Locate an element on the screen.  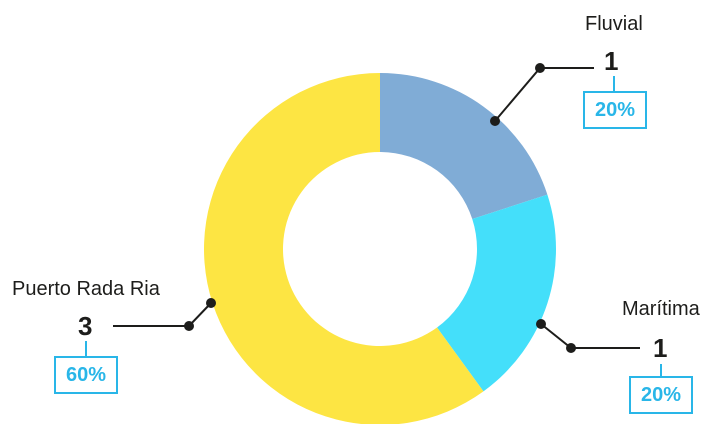
value-label-maritima: 1 is located at coordinates (660, 348).